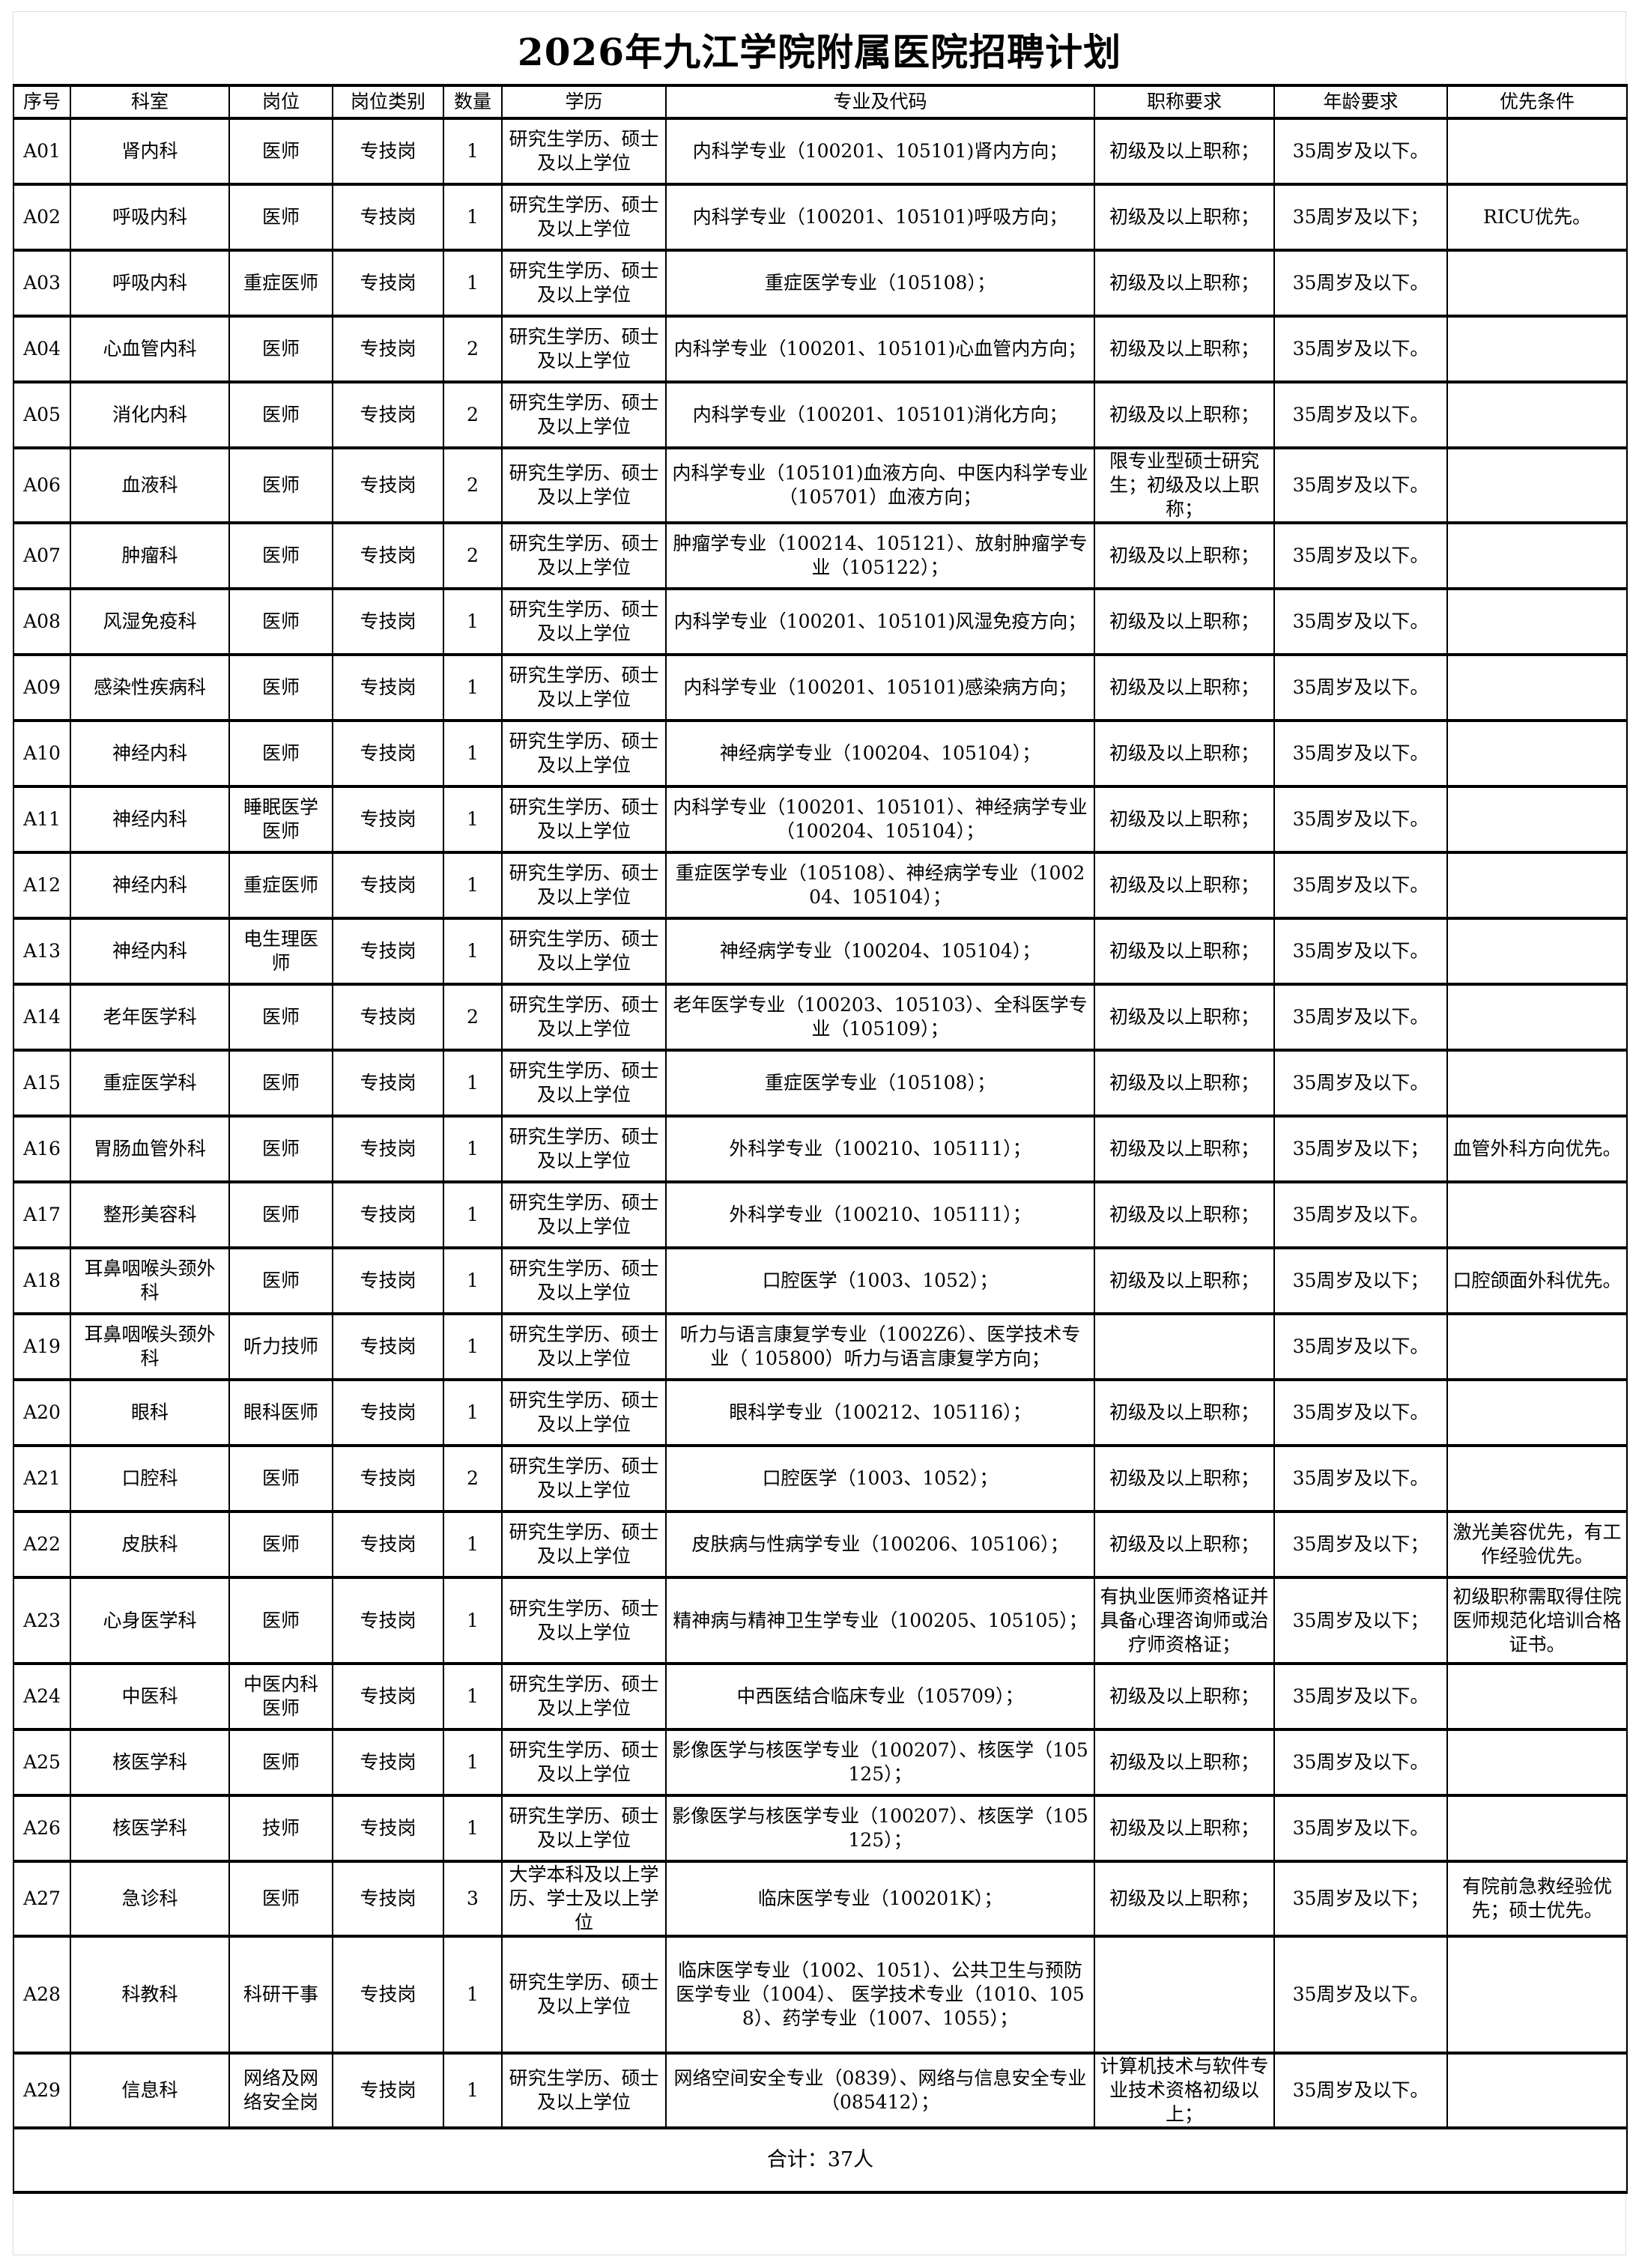 Image resolution: width=1630 pixels, height=2268 pixels. Describe the element at coordinates (150, 151) in the screenshot. I see `cell-department: 肾内科` at that location.